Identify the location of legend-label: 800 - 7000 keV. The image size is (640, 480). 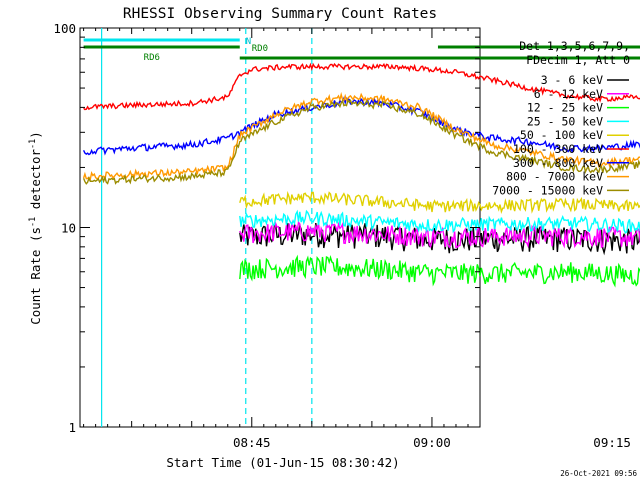
(554, 177).